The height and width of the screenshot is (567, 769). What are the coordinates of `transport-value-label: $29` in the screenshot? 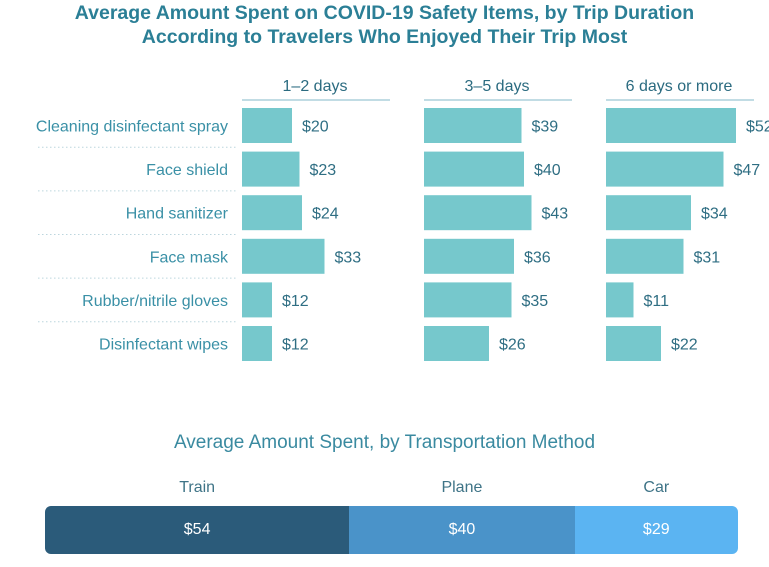 It's located at (656, 529).